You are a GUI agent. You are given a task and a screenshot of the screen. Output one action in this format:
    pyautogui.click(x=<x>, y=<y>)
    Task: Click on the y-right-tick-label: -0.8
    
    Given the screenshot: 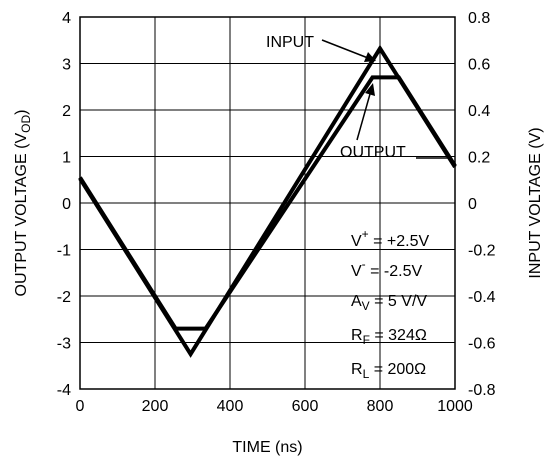 What is the action you would take?
    pyautogui.click(x=482, y=390)
    